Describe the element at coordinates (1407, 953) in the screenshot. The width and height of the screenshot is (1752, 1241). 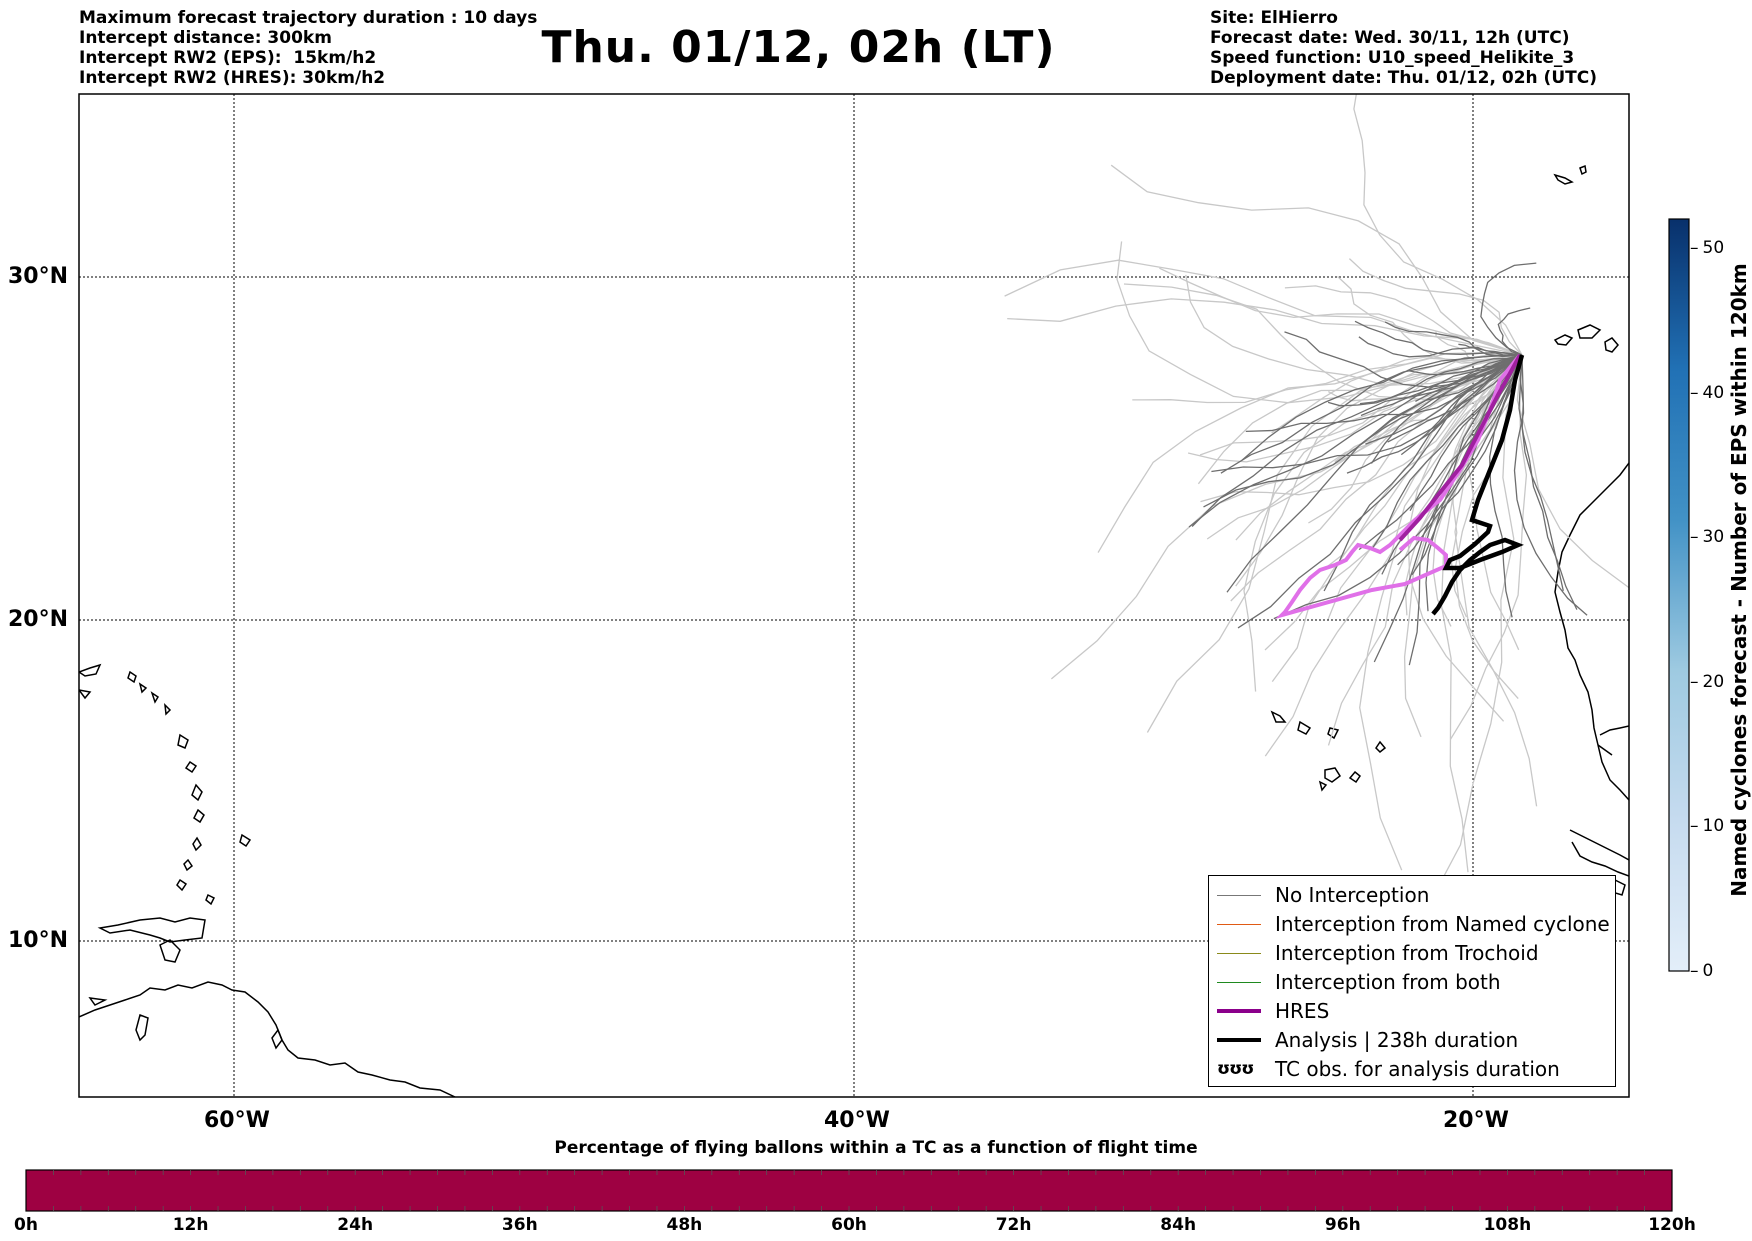
I see `legend-label: Interception from Trochoid` at that location.